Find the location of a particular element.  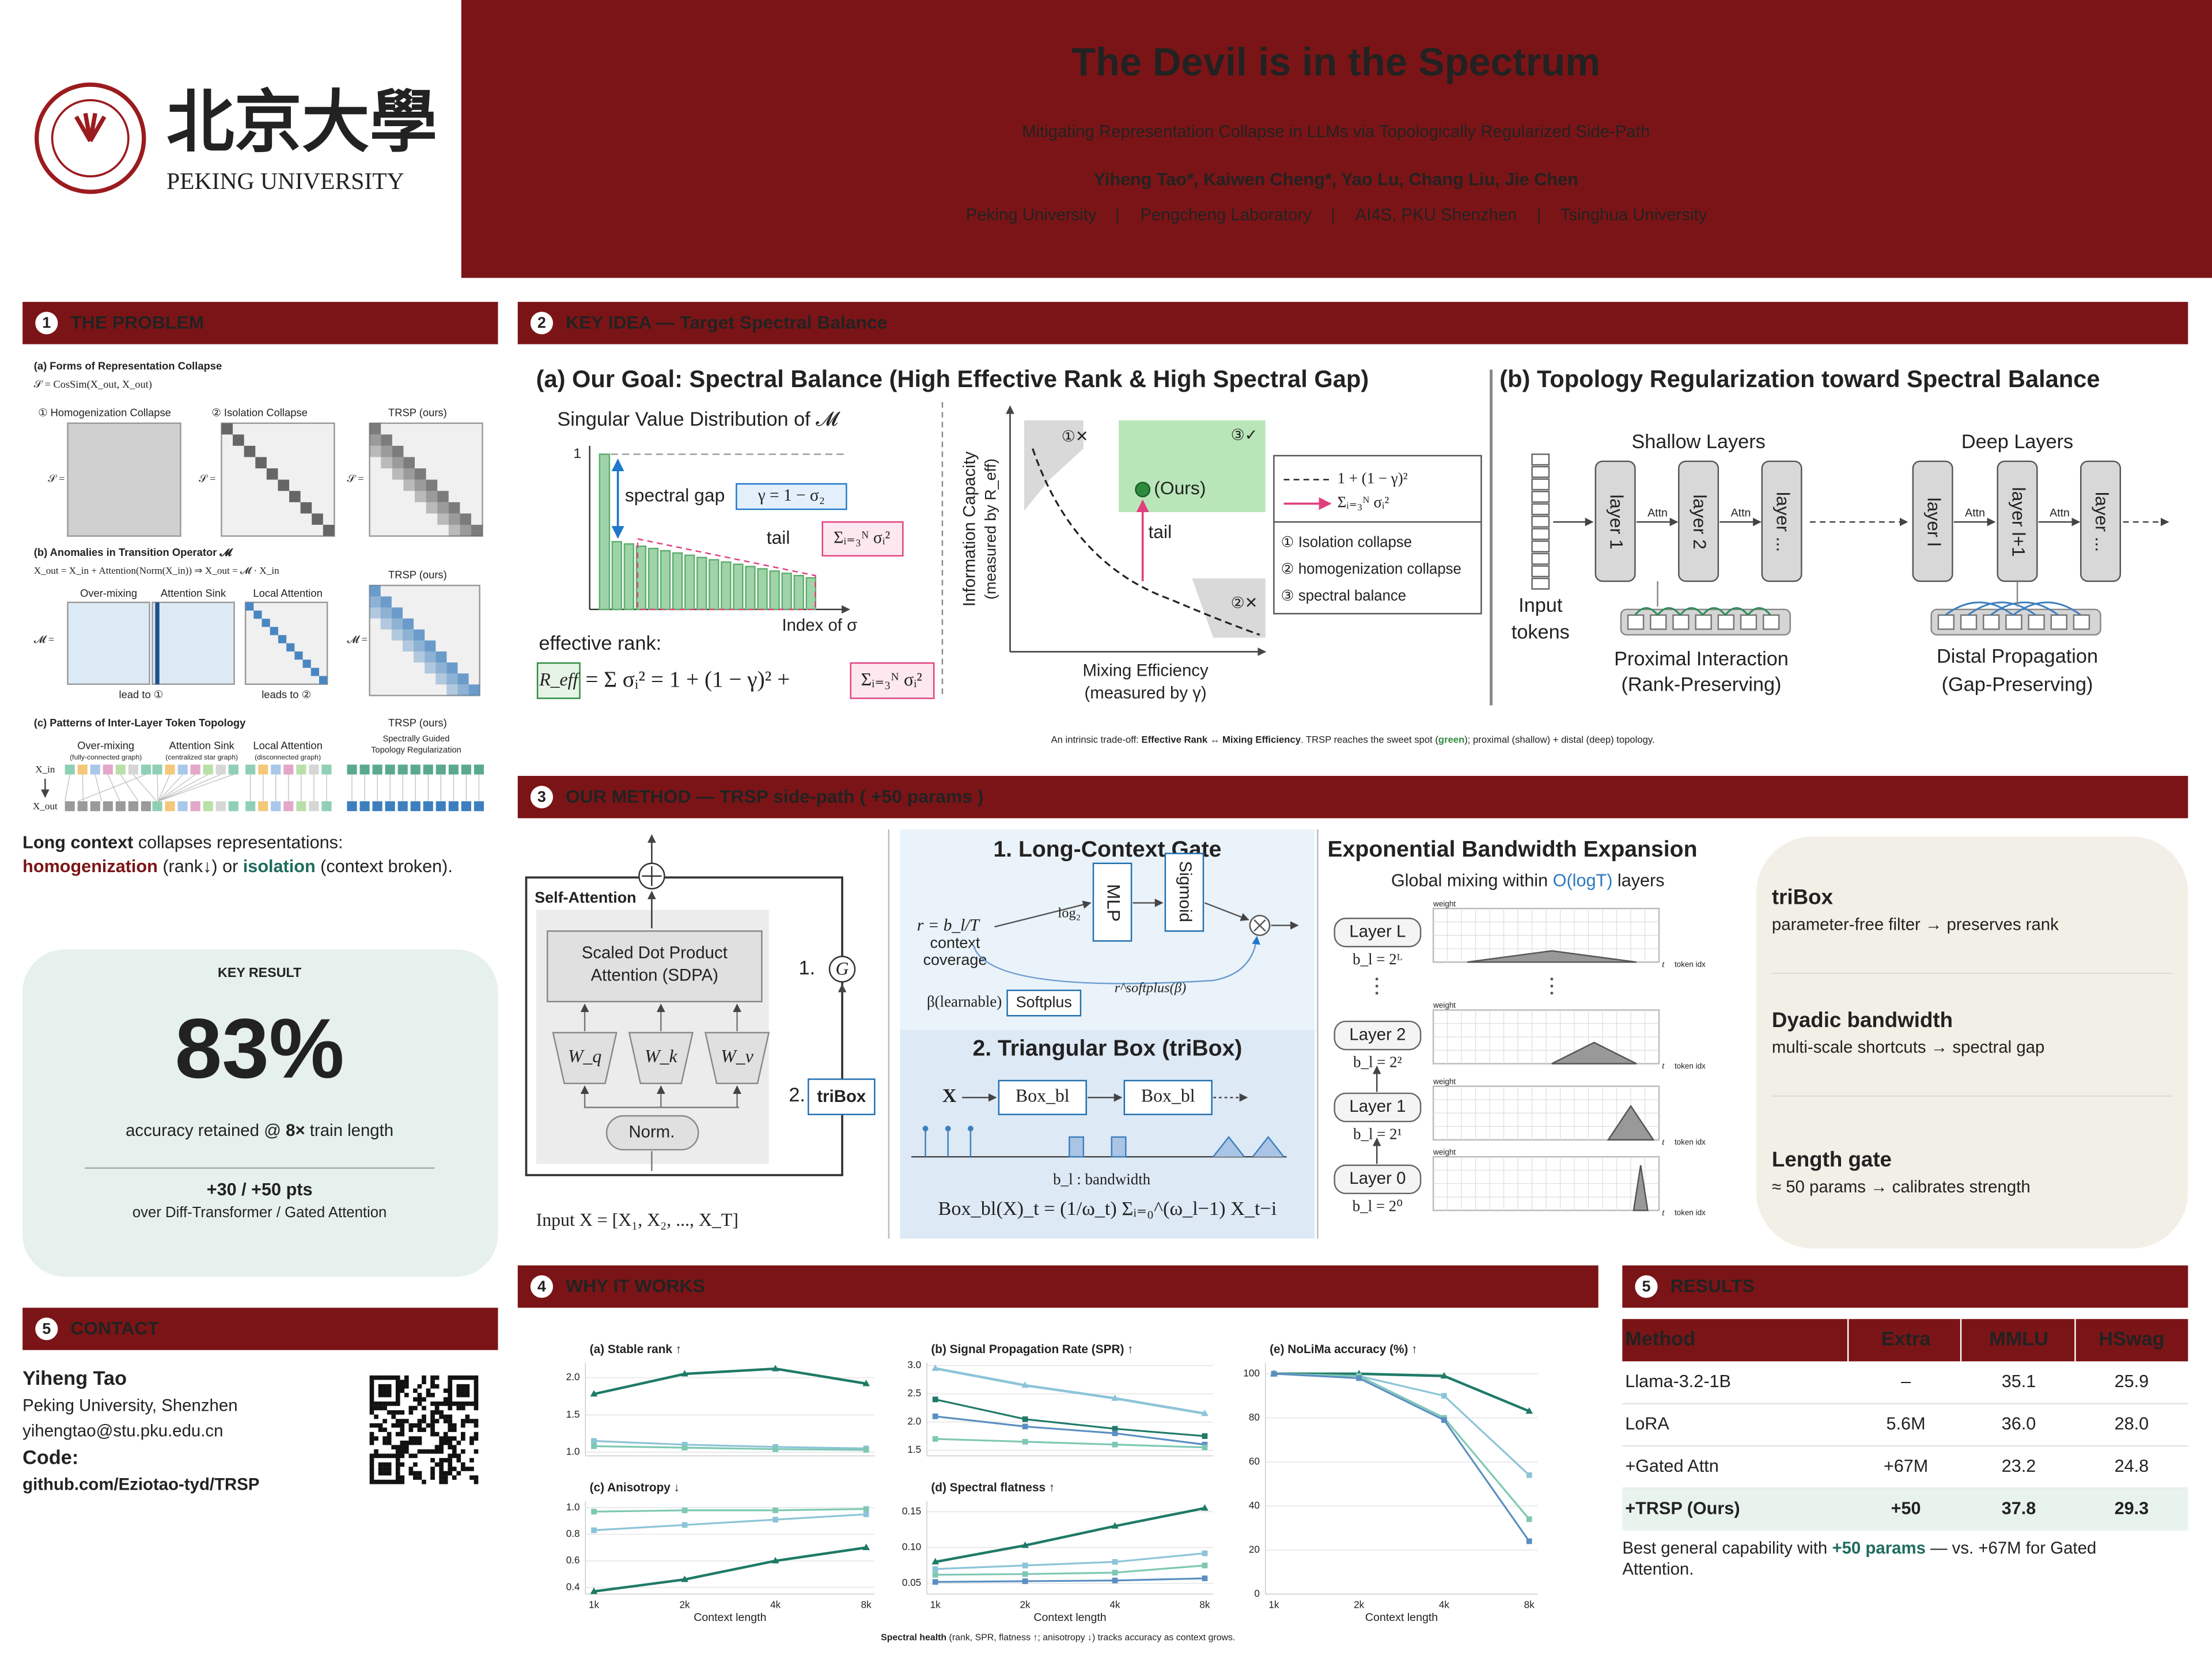

shape is located at coordinates (1259, 925).